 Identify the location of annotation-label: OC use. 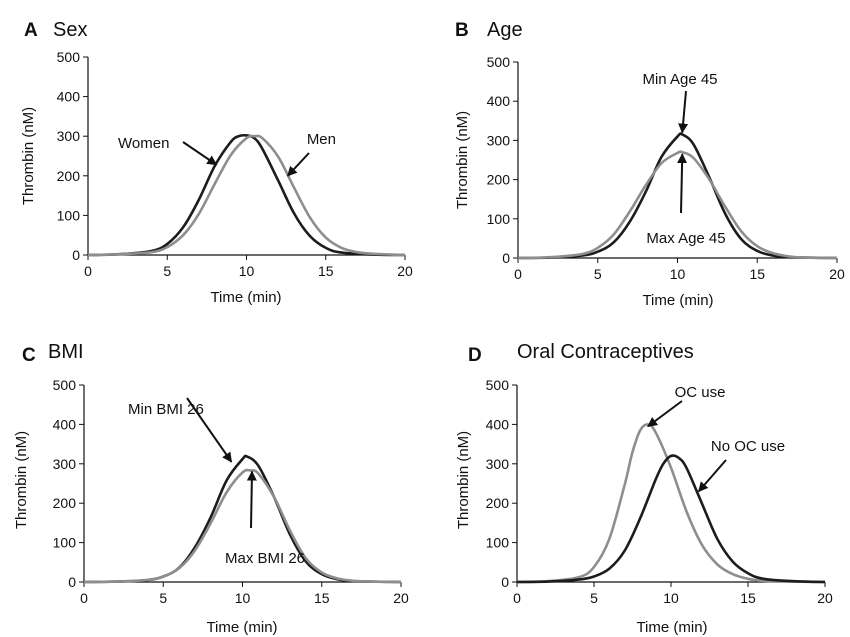
(700, 392).